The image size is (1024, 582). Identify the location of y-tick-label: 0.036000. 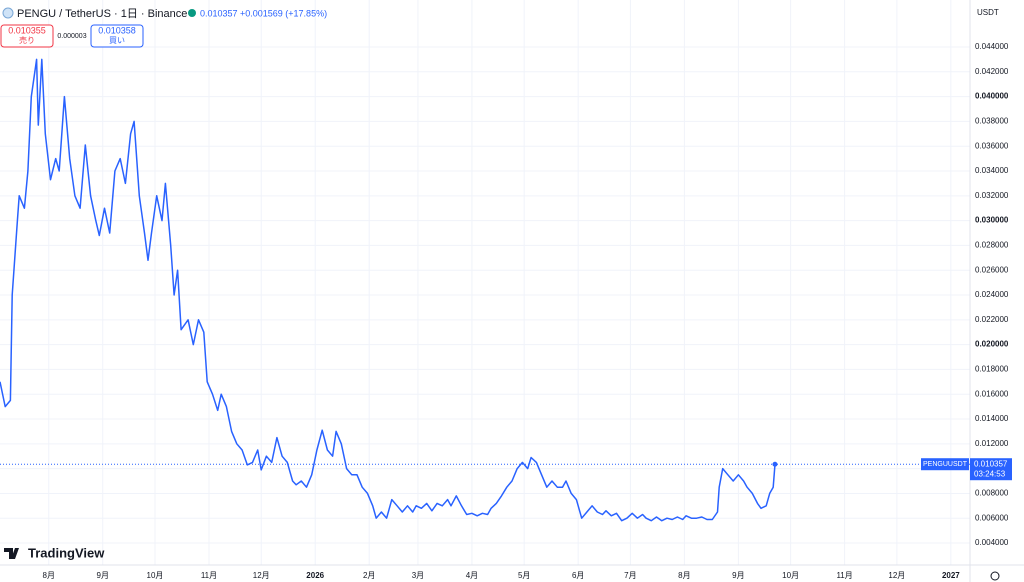
(992, 145).